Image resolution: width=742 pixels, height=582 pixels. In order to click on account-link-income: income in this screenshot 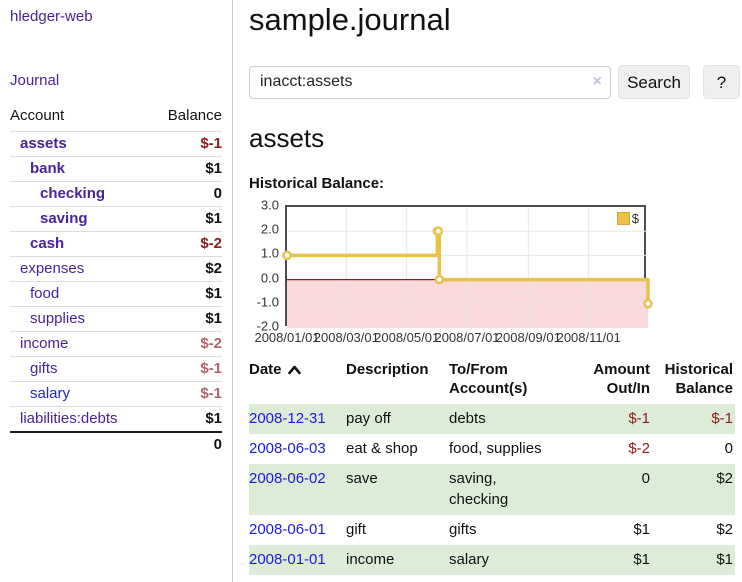, I will do `click(44, 343)`.